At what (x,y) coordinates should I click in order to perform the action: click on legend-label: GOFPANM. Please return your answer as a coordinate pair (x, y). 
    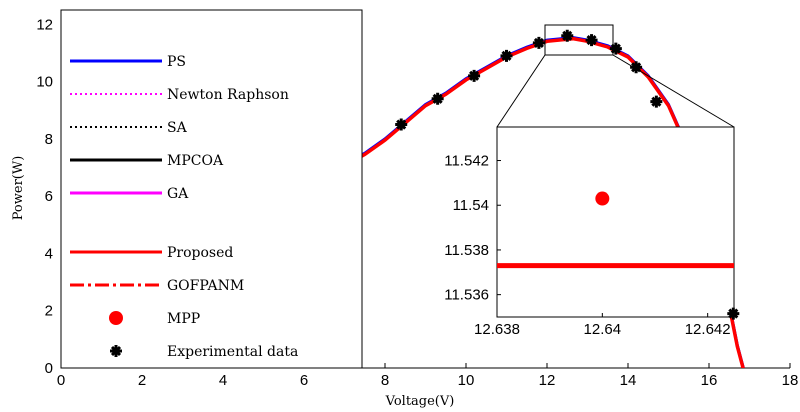
    Looking at the image, I should click on (205, 286).